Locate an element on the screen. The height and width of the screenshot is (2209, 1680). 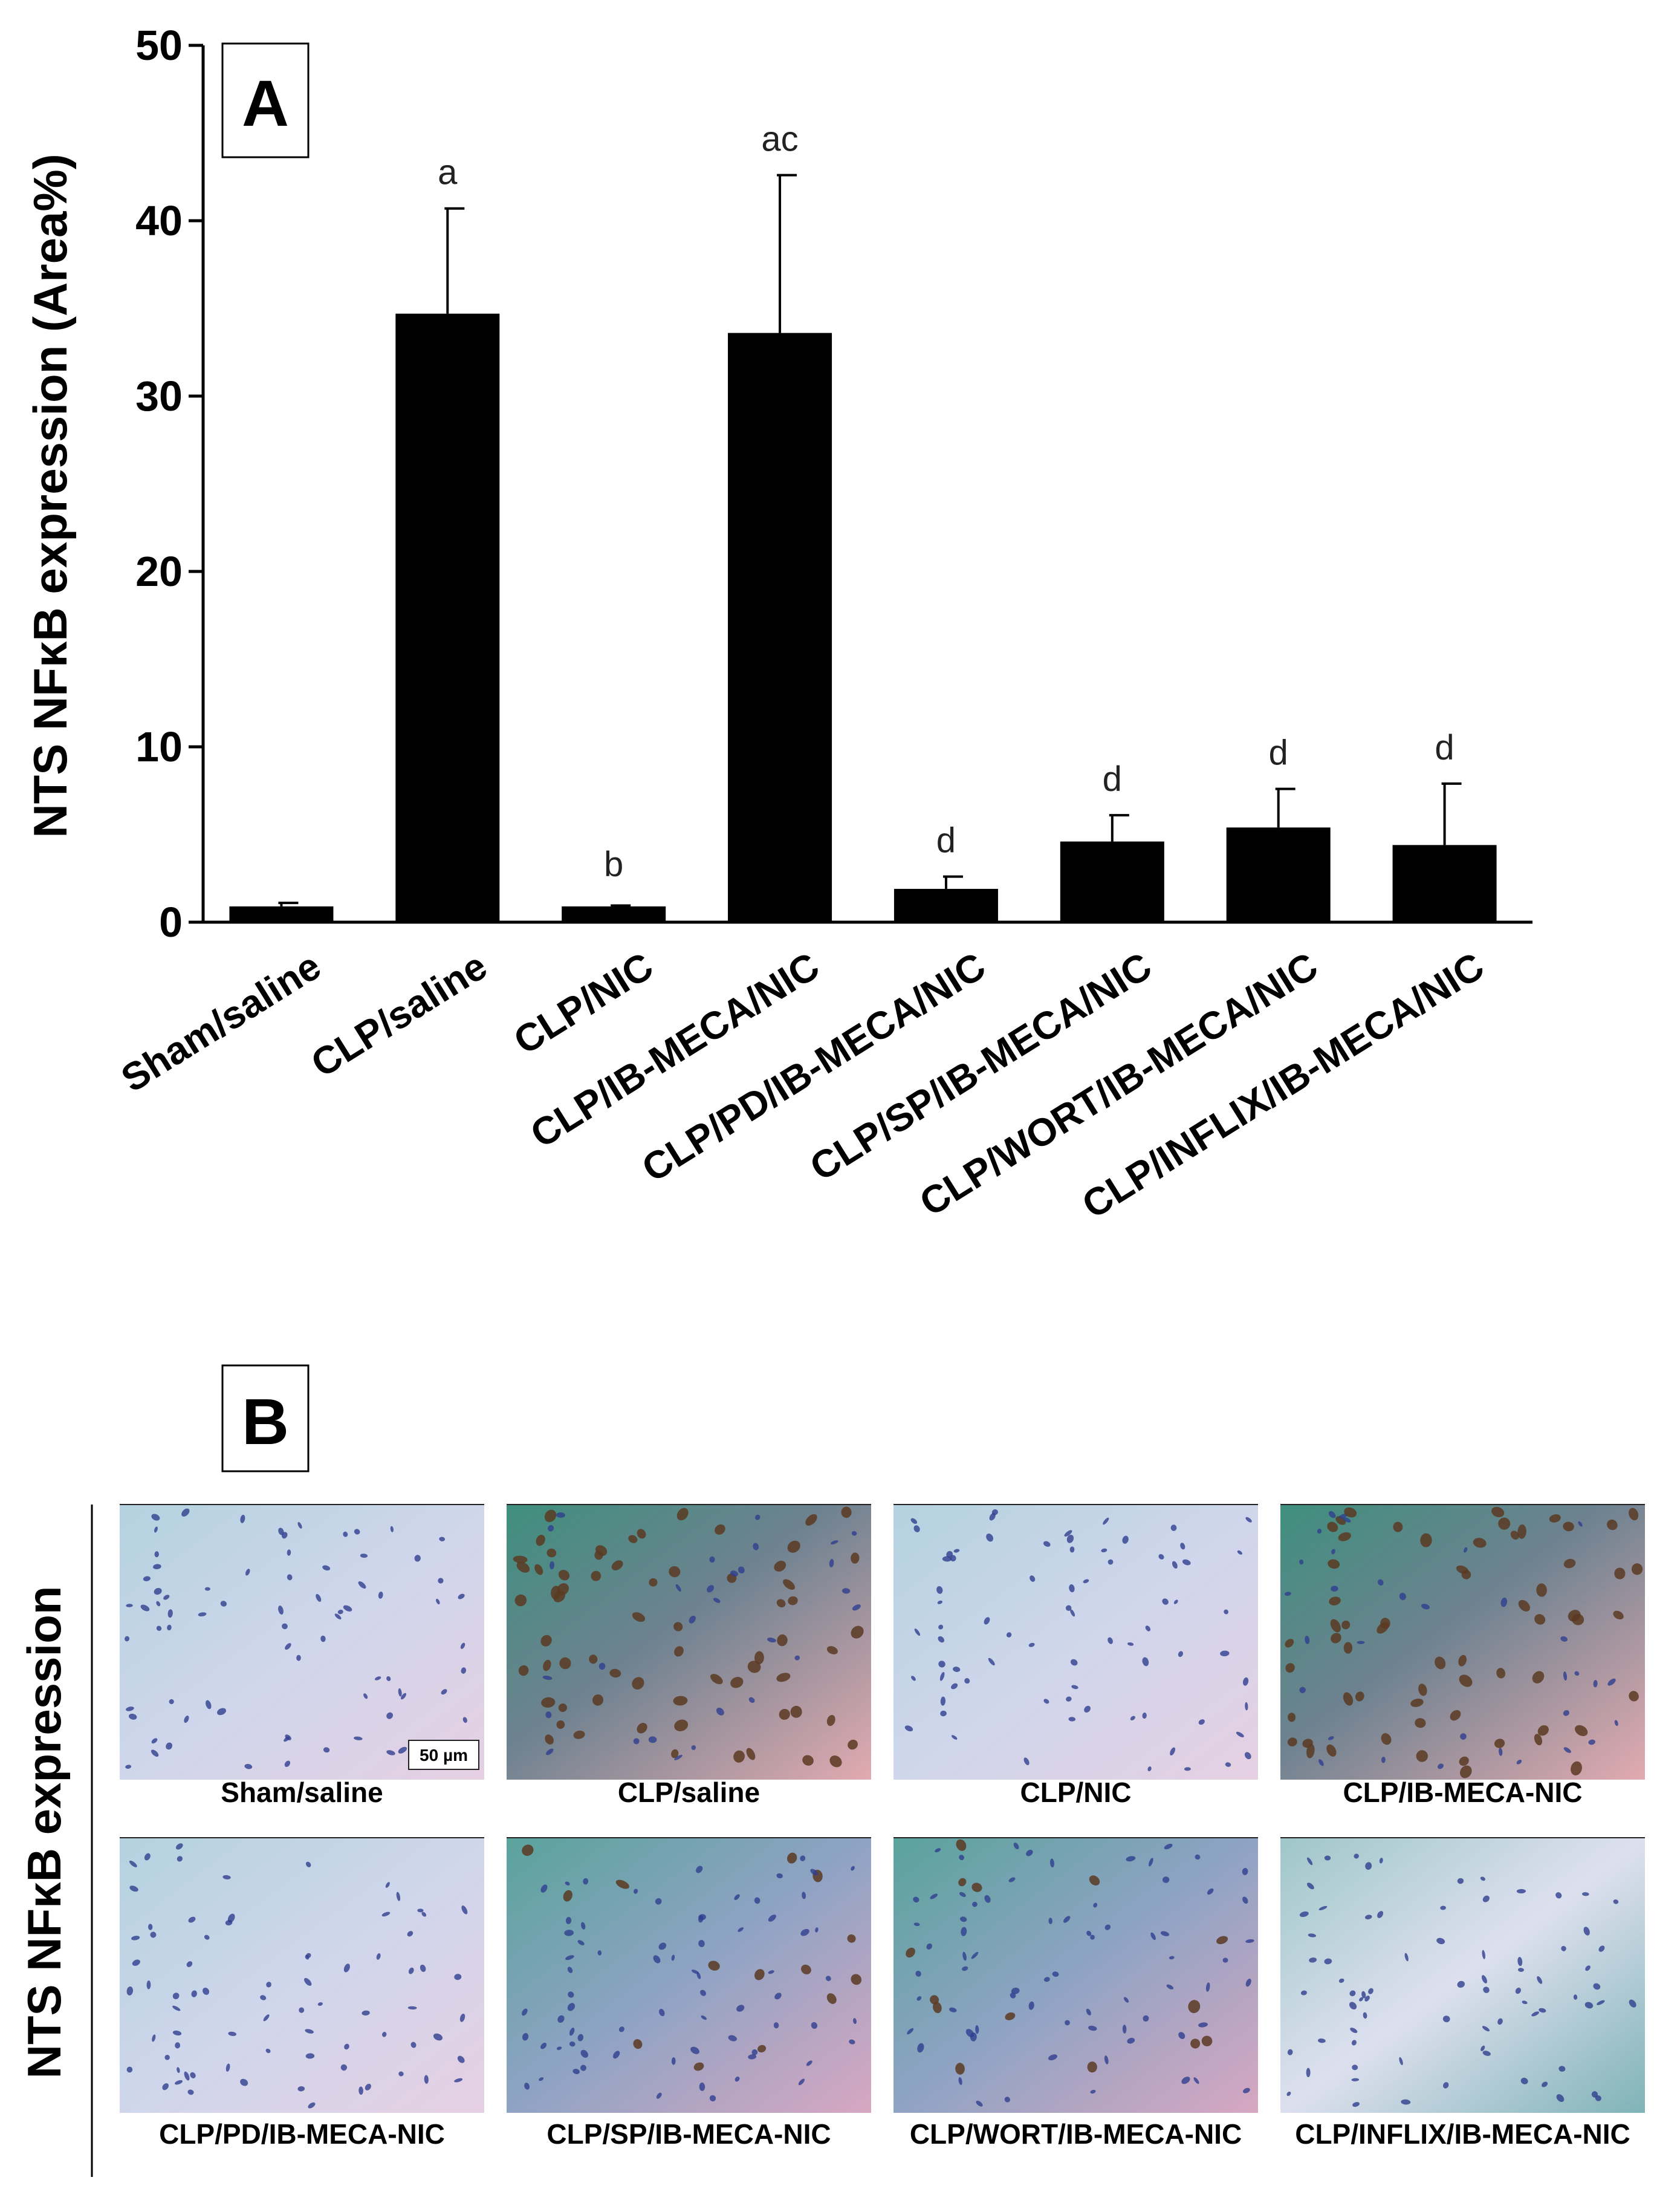
y-tick-label: 0 is located at coordinates (171, 922).